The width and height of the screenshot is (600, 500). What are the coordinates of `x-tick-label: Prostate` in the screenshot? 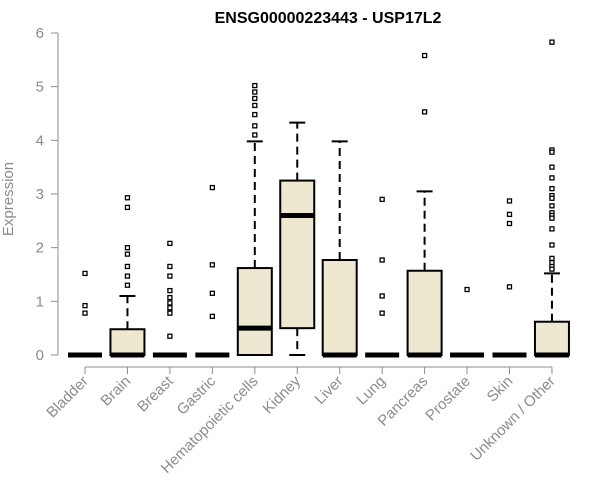 It's located at (448, 399).